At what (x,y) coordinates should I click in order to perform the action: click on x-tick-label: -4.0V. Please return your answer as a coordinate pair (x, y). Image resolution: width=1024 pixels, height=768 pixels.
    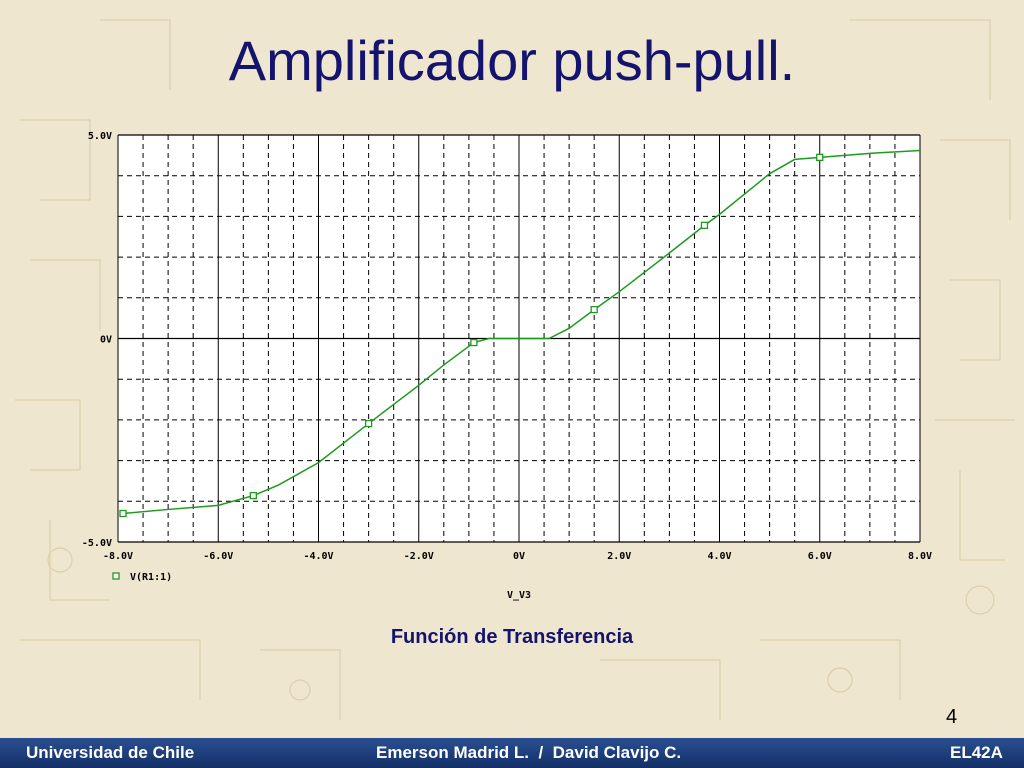
    Looking at the image, I should click on (318, 556).